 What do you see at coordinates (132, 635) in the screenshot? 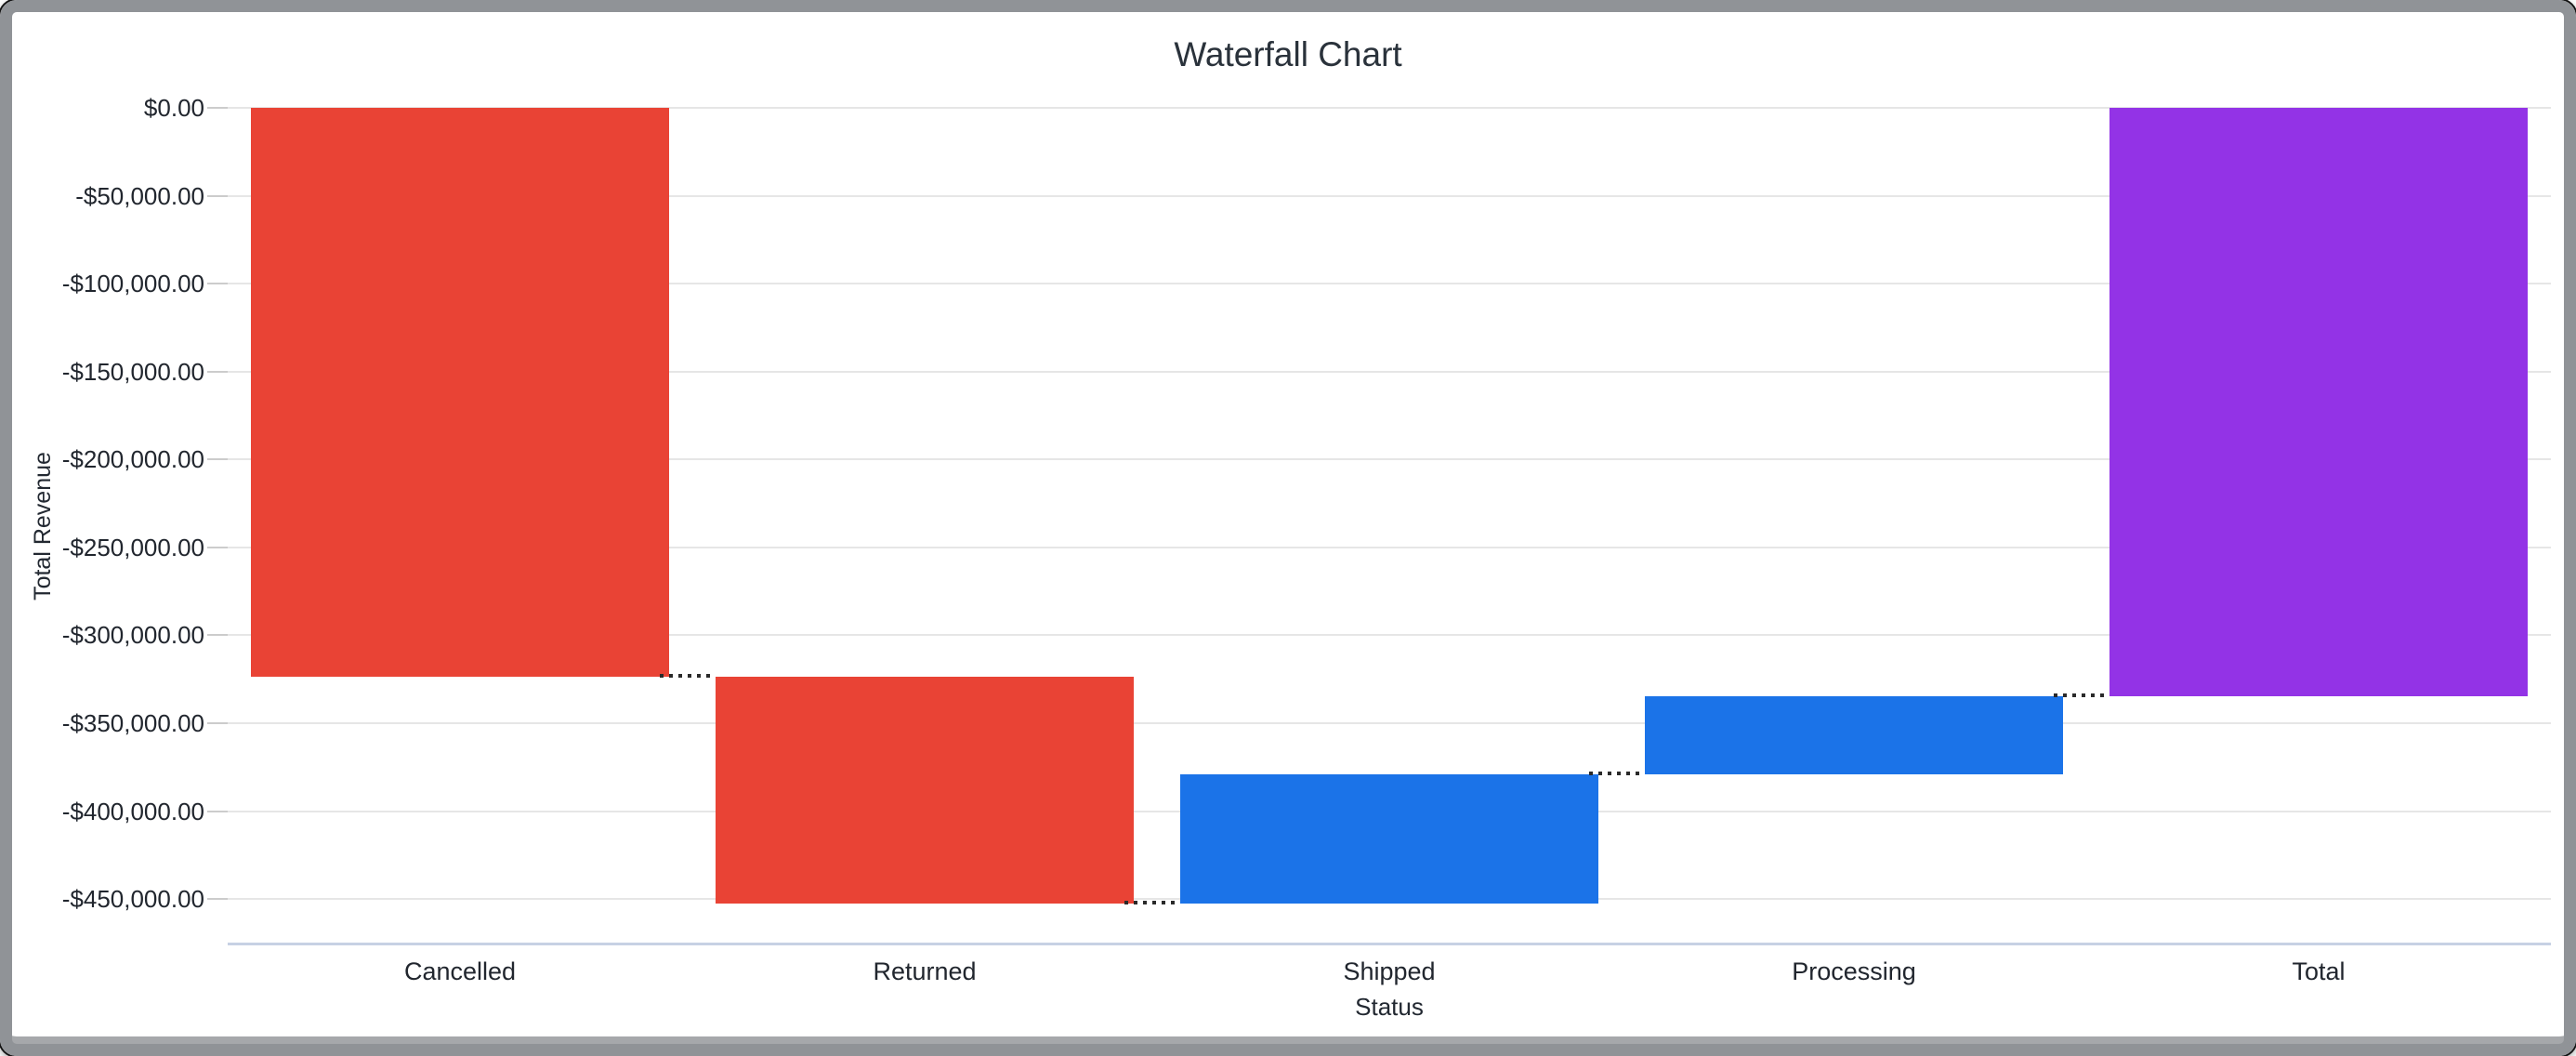
I see `y-tick-label: -$300,000.00` at bounding box center [132, 635].